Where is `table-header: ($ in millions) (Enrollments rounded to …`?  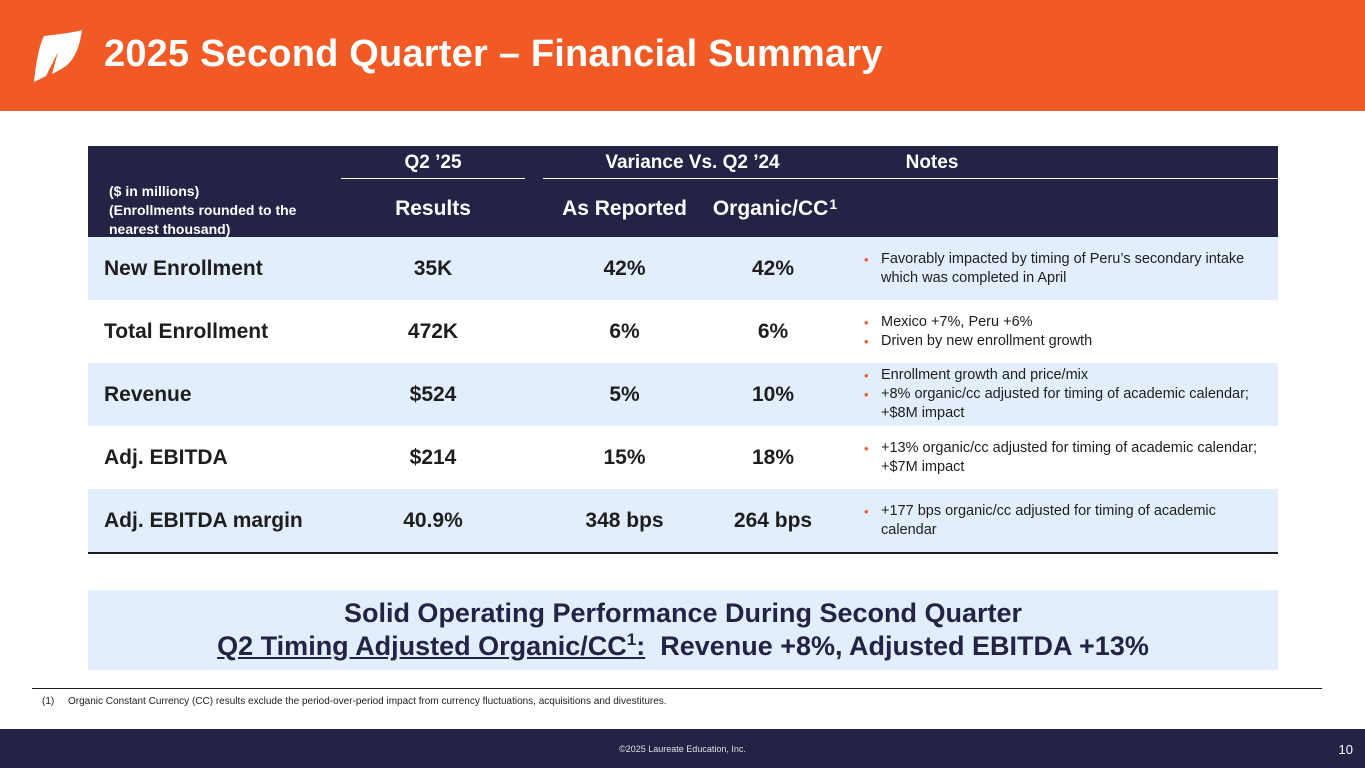 table-header: ($ in millions) (Enrollments rounded to … is located at coordinates (683, 191).